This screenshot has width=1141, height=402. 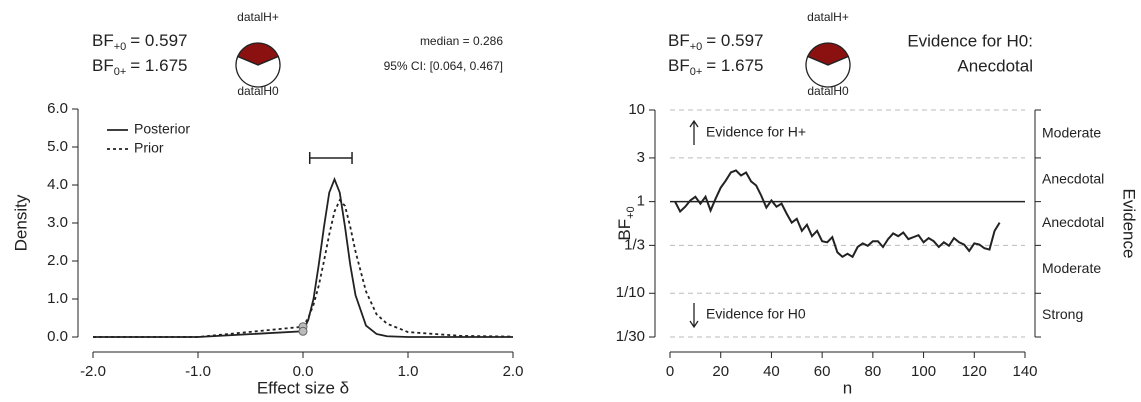 I want to click on label: BF+0, so click(x=625, y=223).